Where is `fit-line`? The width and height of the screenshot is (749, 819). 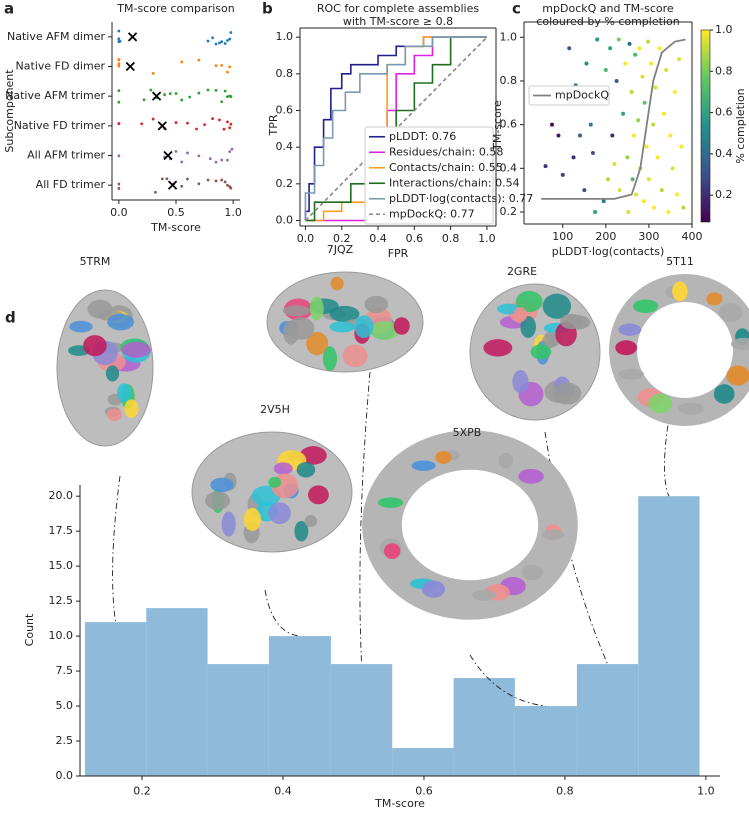
fit-line is located at coordinates (613, 119).